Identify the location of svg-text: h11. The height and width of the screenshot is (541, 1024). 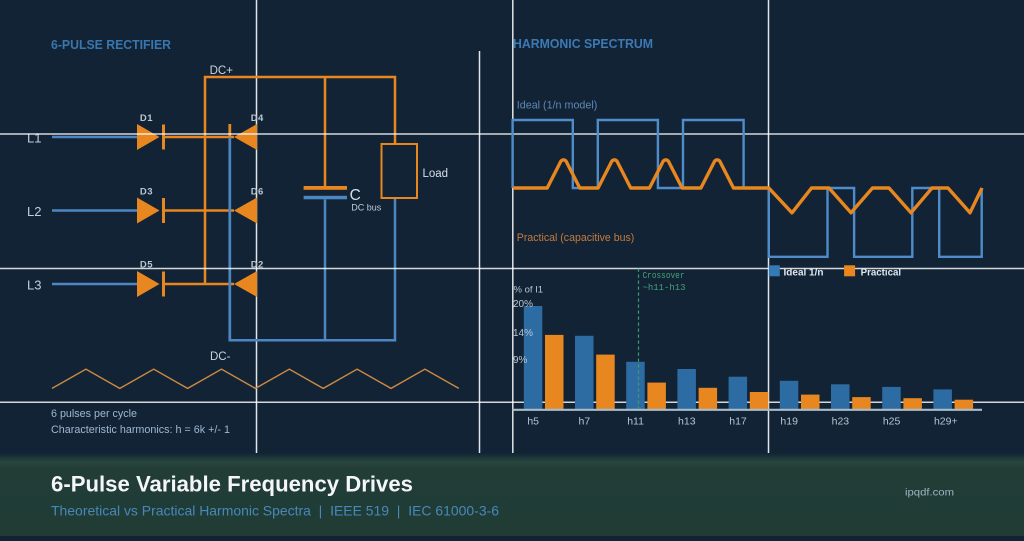
(635, 422).